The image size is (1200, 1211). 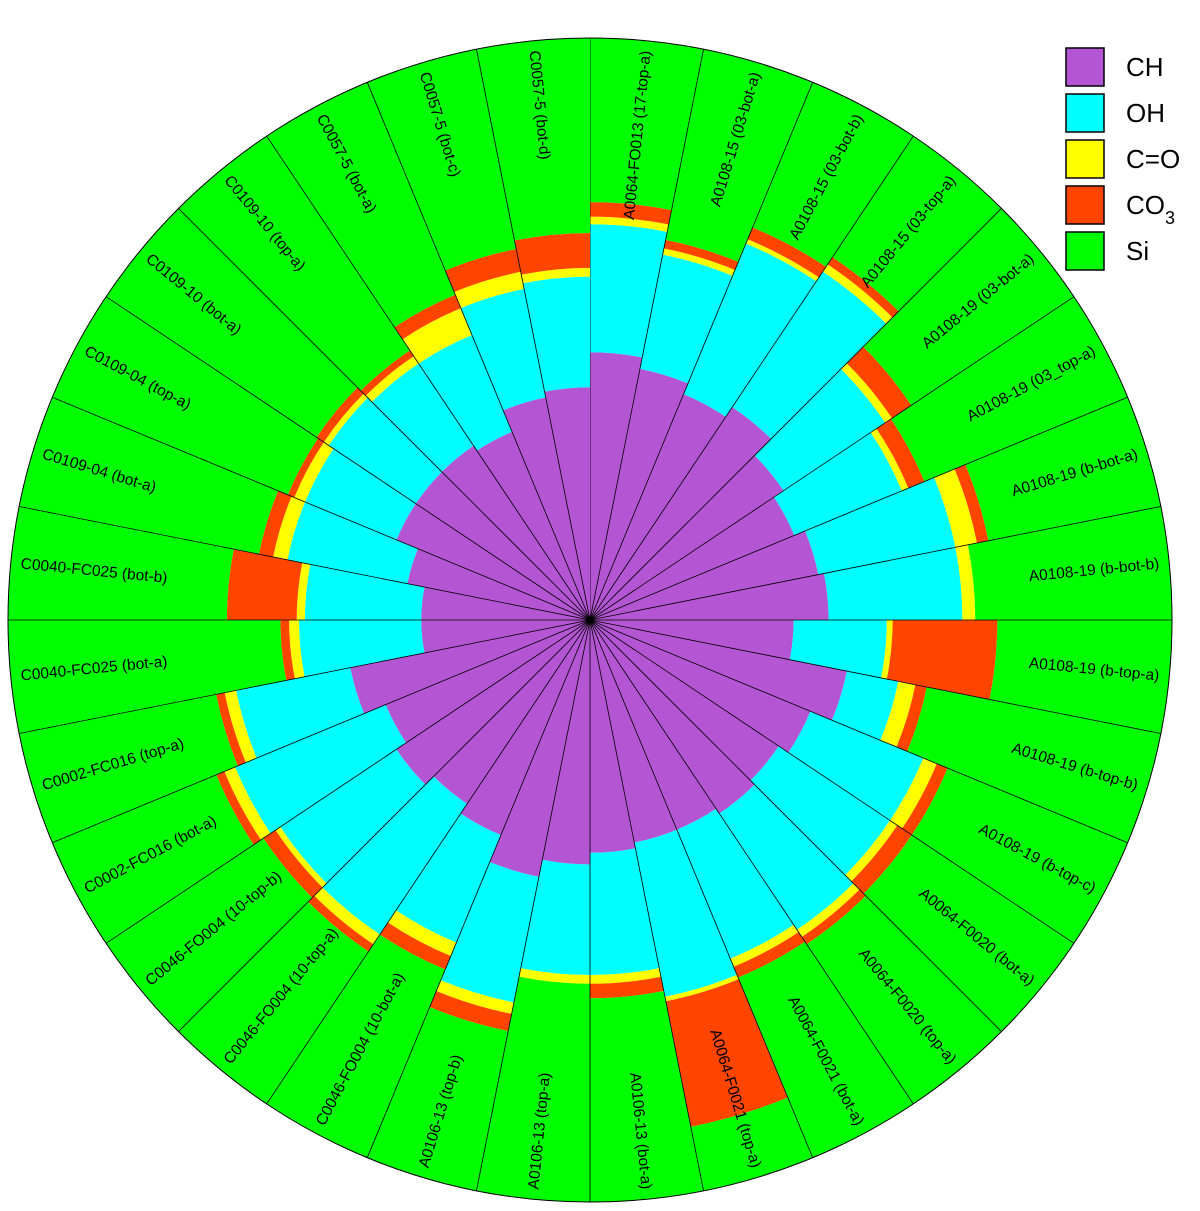 I want to click on wedge-c0109-10-top-a-ch, so click(x=515, y=532).